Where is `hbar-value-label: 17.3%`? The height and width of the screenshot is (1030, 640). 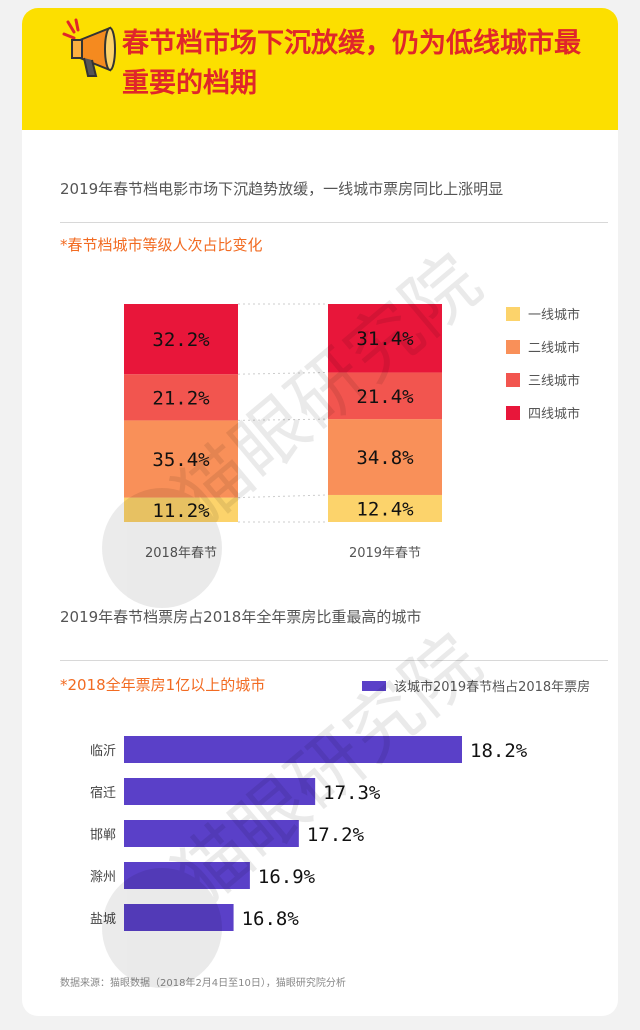 hbar-value-label: 17.3% is located at coordinates (352, 793).